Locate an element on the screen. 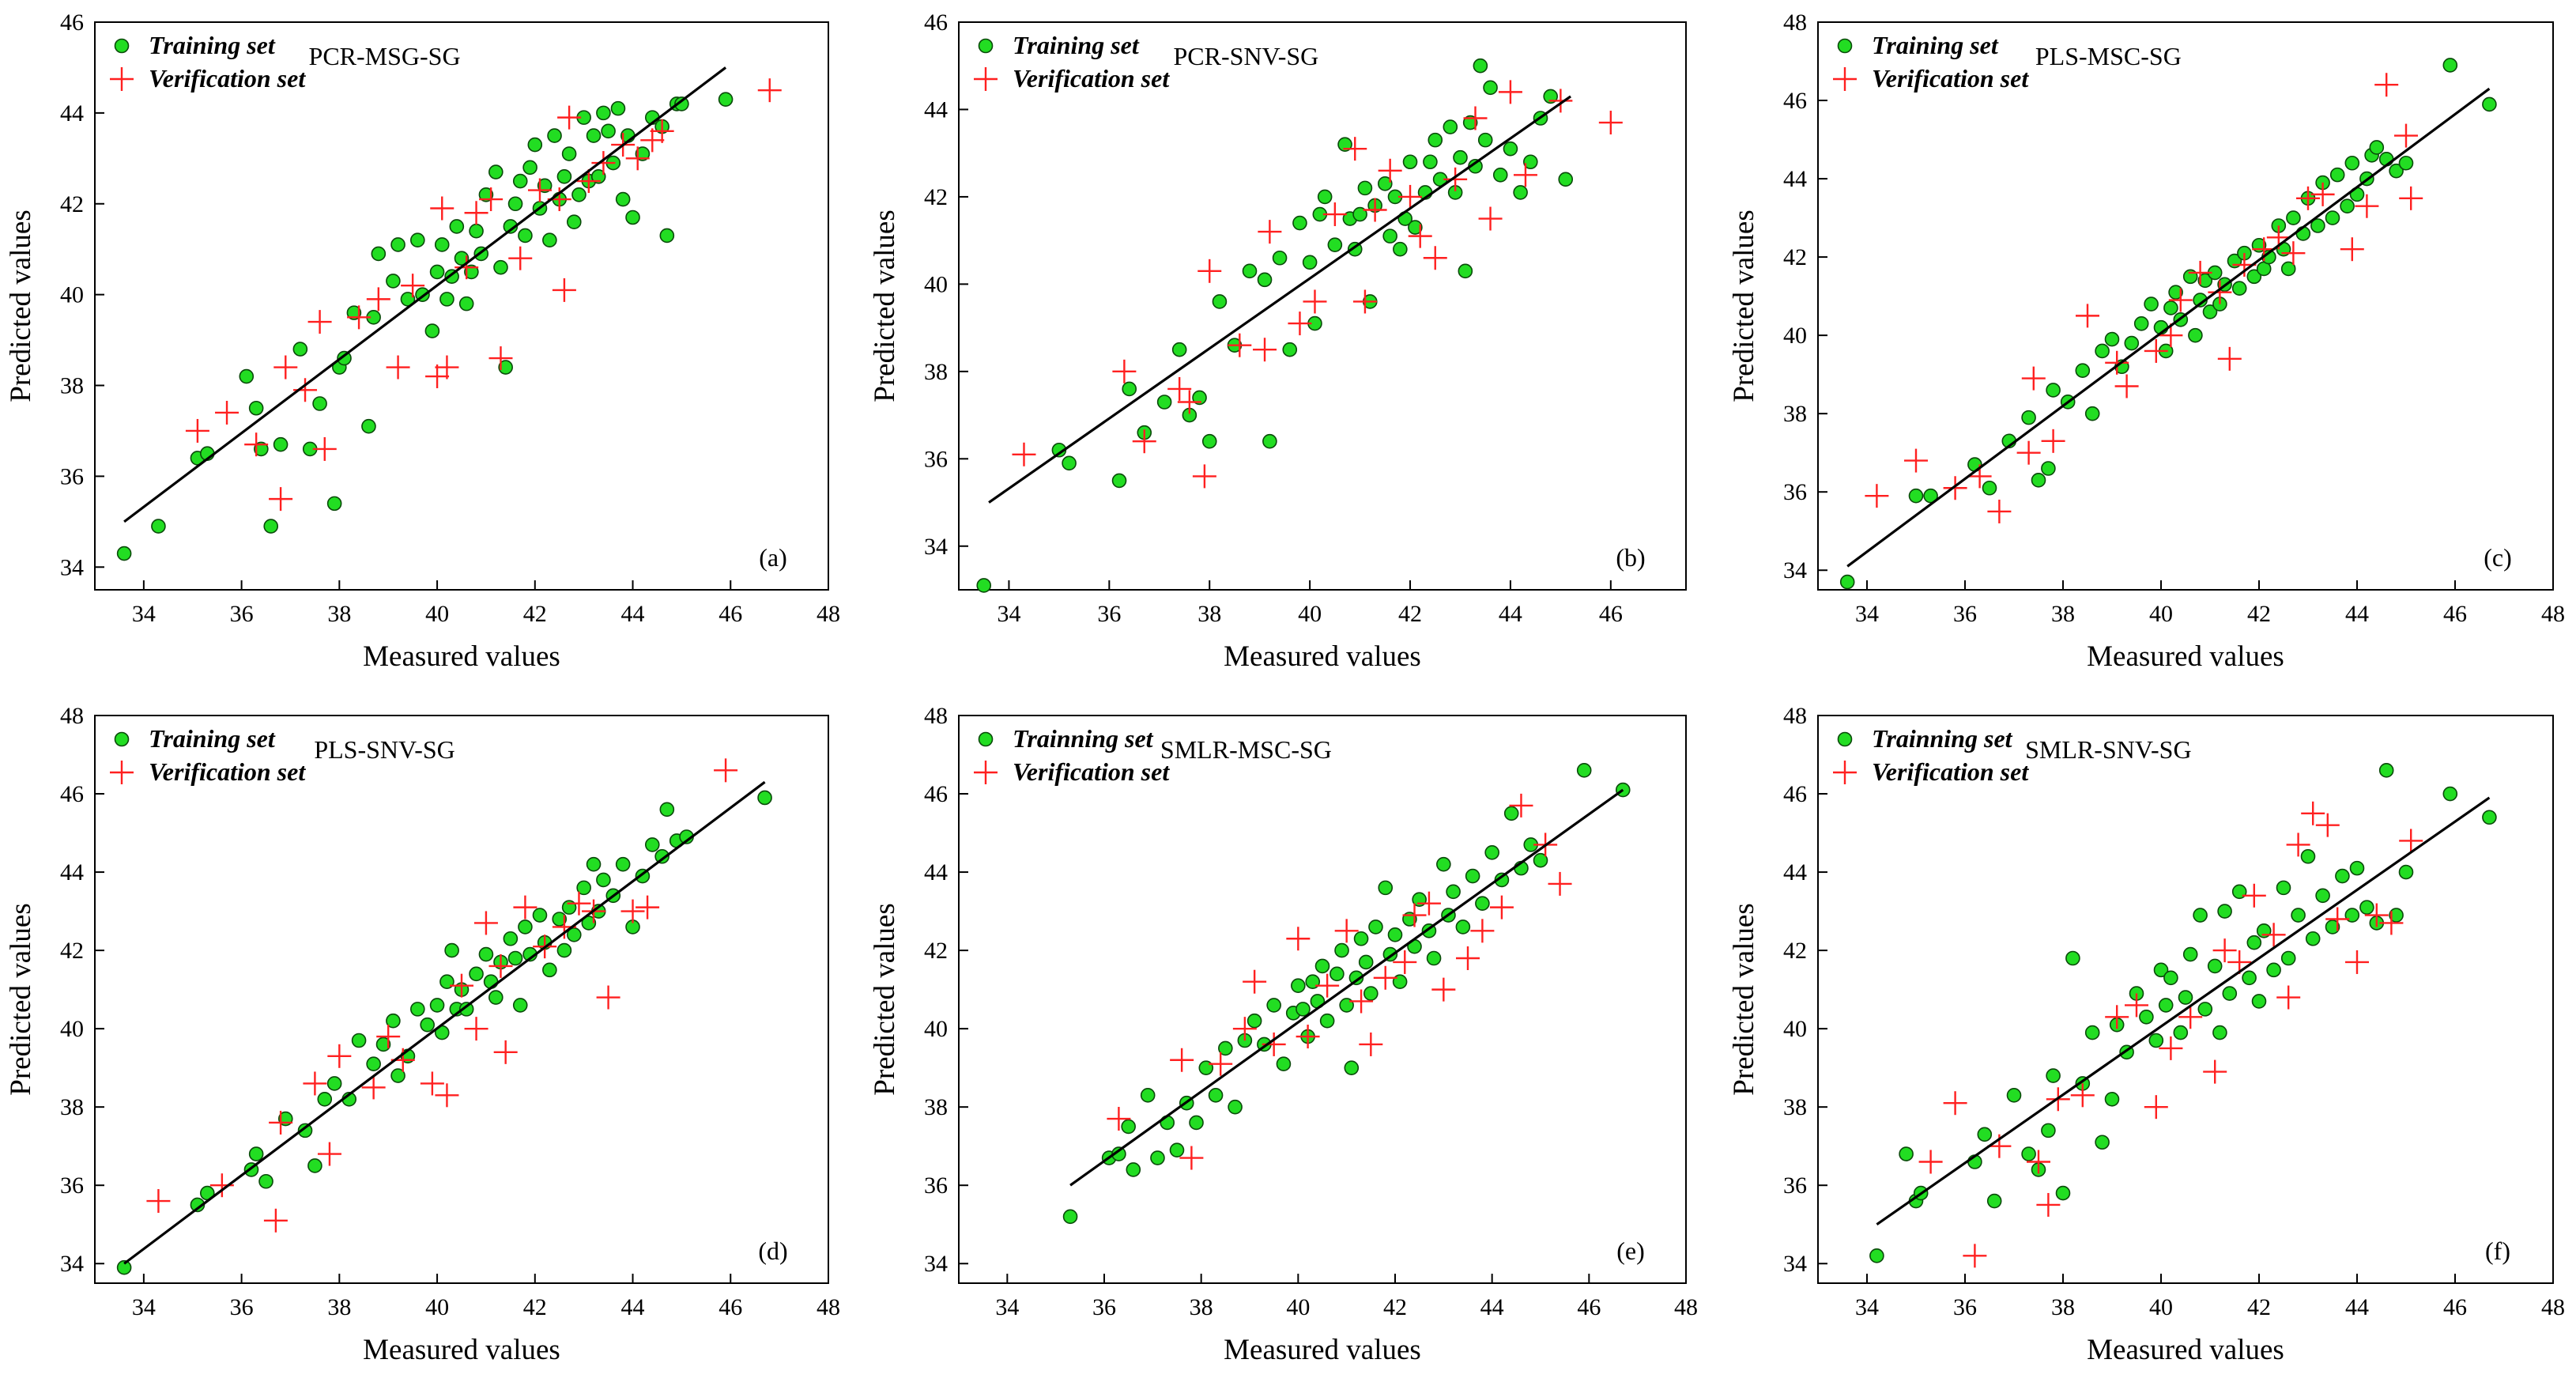 The image size is (2576, 1382). x-tick-label: 34 is located at coordinates (1867, 614).